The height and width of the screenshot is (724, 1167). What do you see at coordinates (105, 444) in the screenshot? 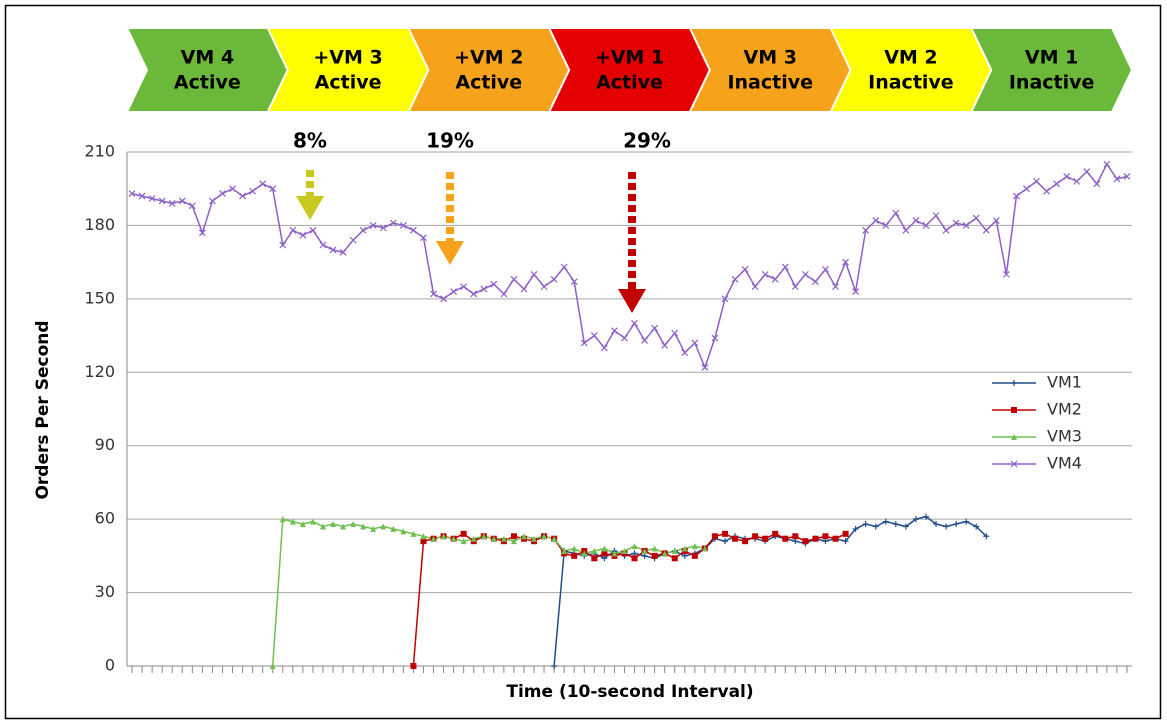
I see `y-tick-label: 90` at bounding box center [105, 444].